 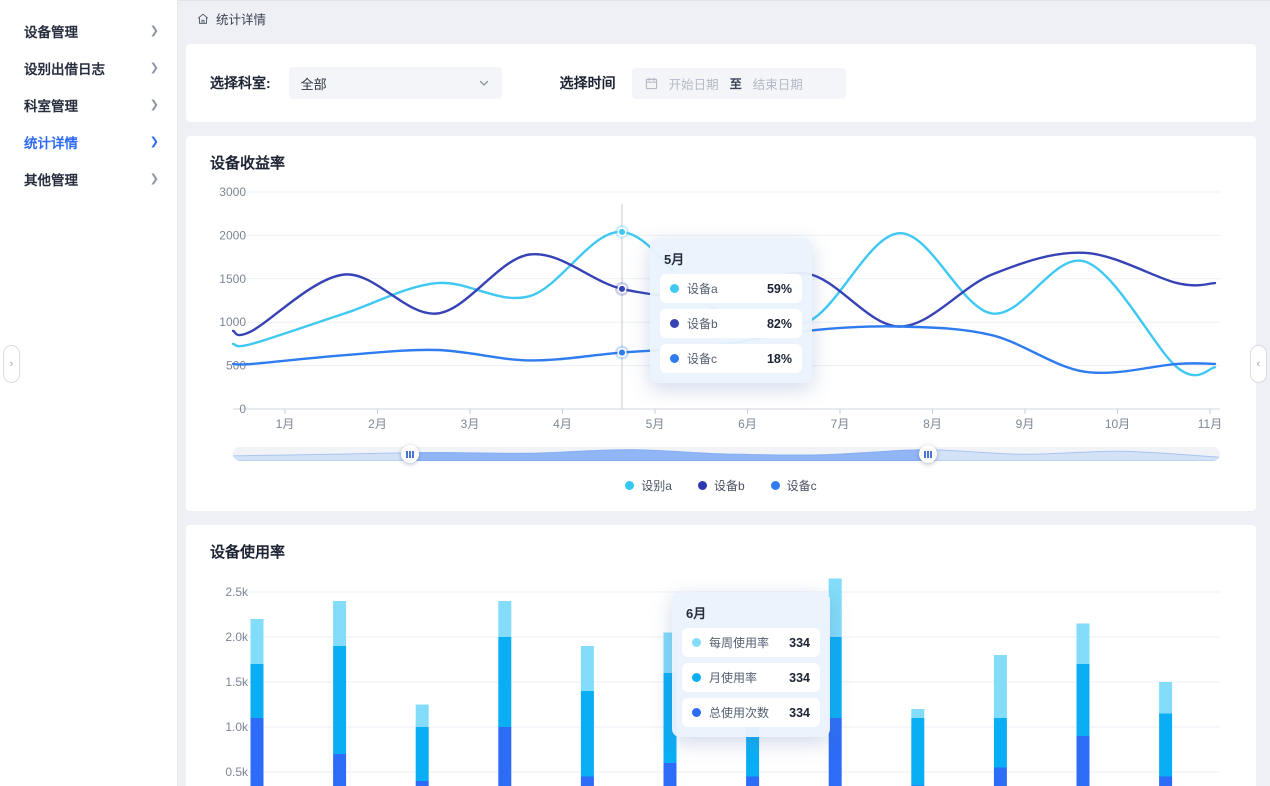 What do you see at coordinates (64, 69) in the screenshot?
I see `sidebar-item-label: 设别出借日志` at bounding box center [64, 69].